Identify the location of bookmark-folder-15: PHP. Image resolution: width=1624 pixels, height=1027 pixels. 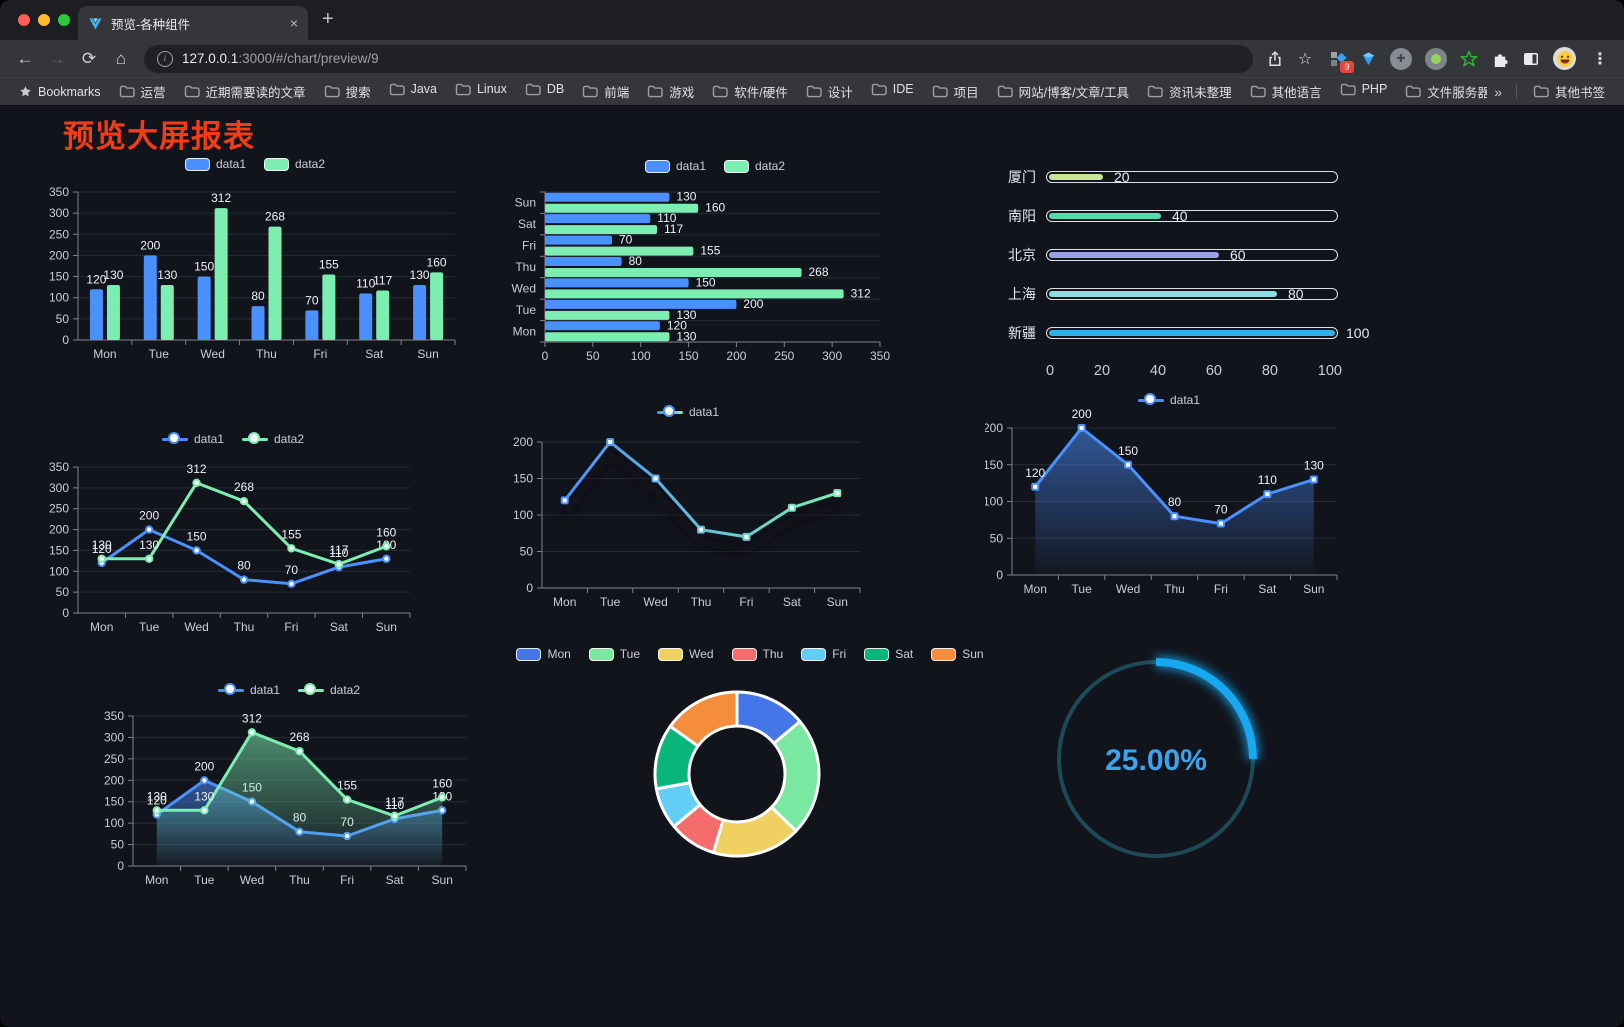
(1364, 89).